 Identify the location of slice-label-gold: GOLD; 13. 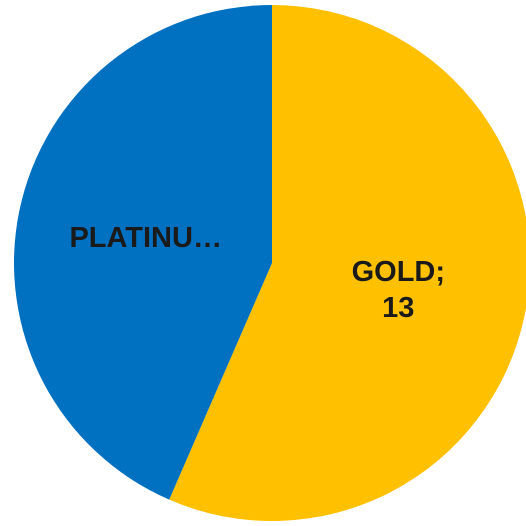
(398, 290).